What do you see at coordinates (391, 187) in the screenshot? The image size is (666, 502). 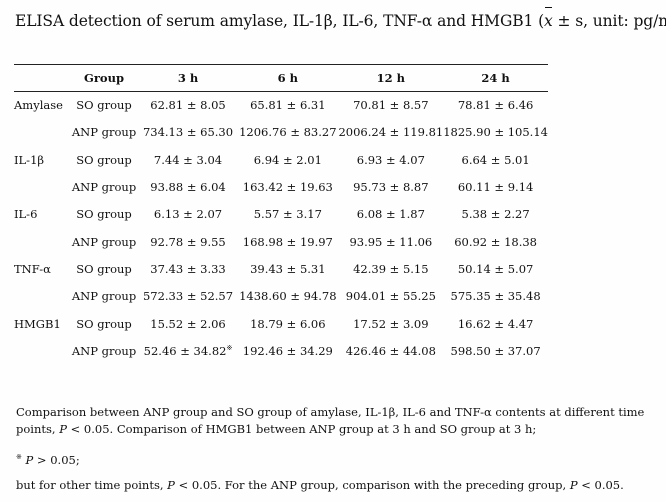 I see `value-cell: 95.73 ± 8.87` at bounding box center [391, 187].